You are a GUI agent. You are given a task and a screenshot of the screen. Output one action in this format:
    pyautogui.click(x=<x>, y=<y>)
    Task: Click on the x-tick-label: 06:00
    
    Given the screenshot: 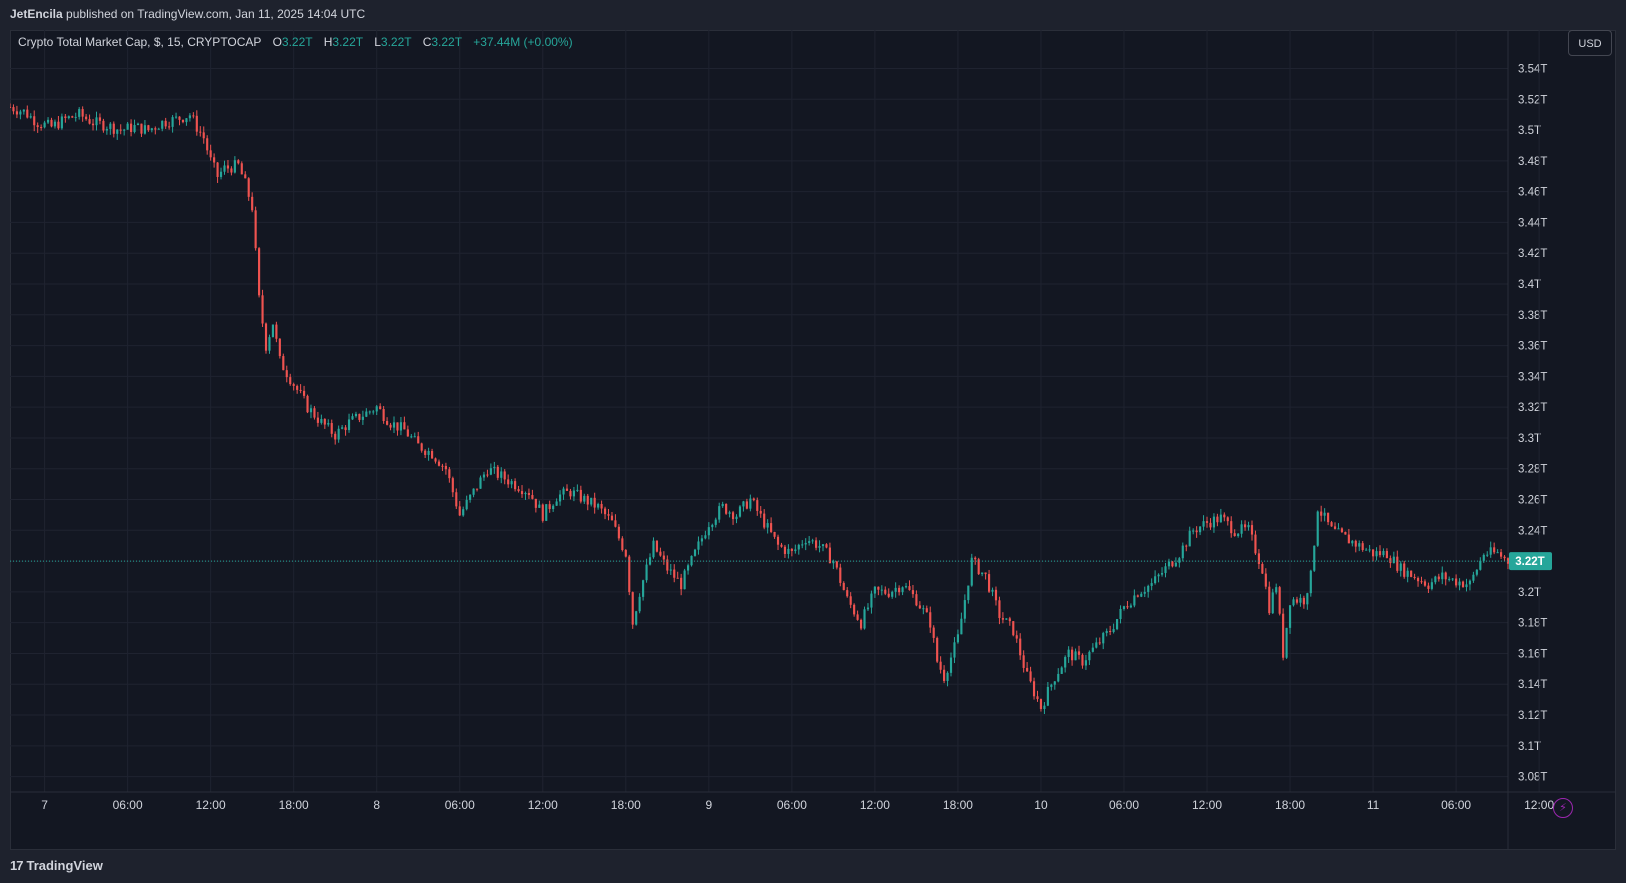 What is the action you would take?
    pyautogui.click(x=460, y=805)
    